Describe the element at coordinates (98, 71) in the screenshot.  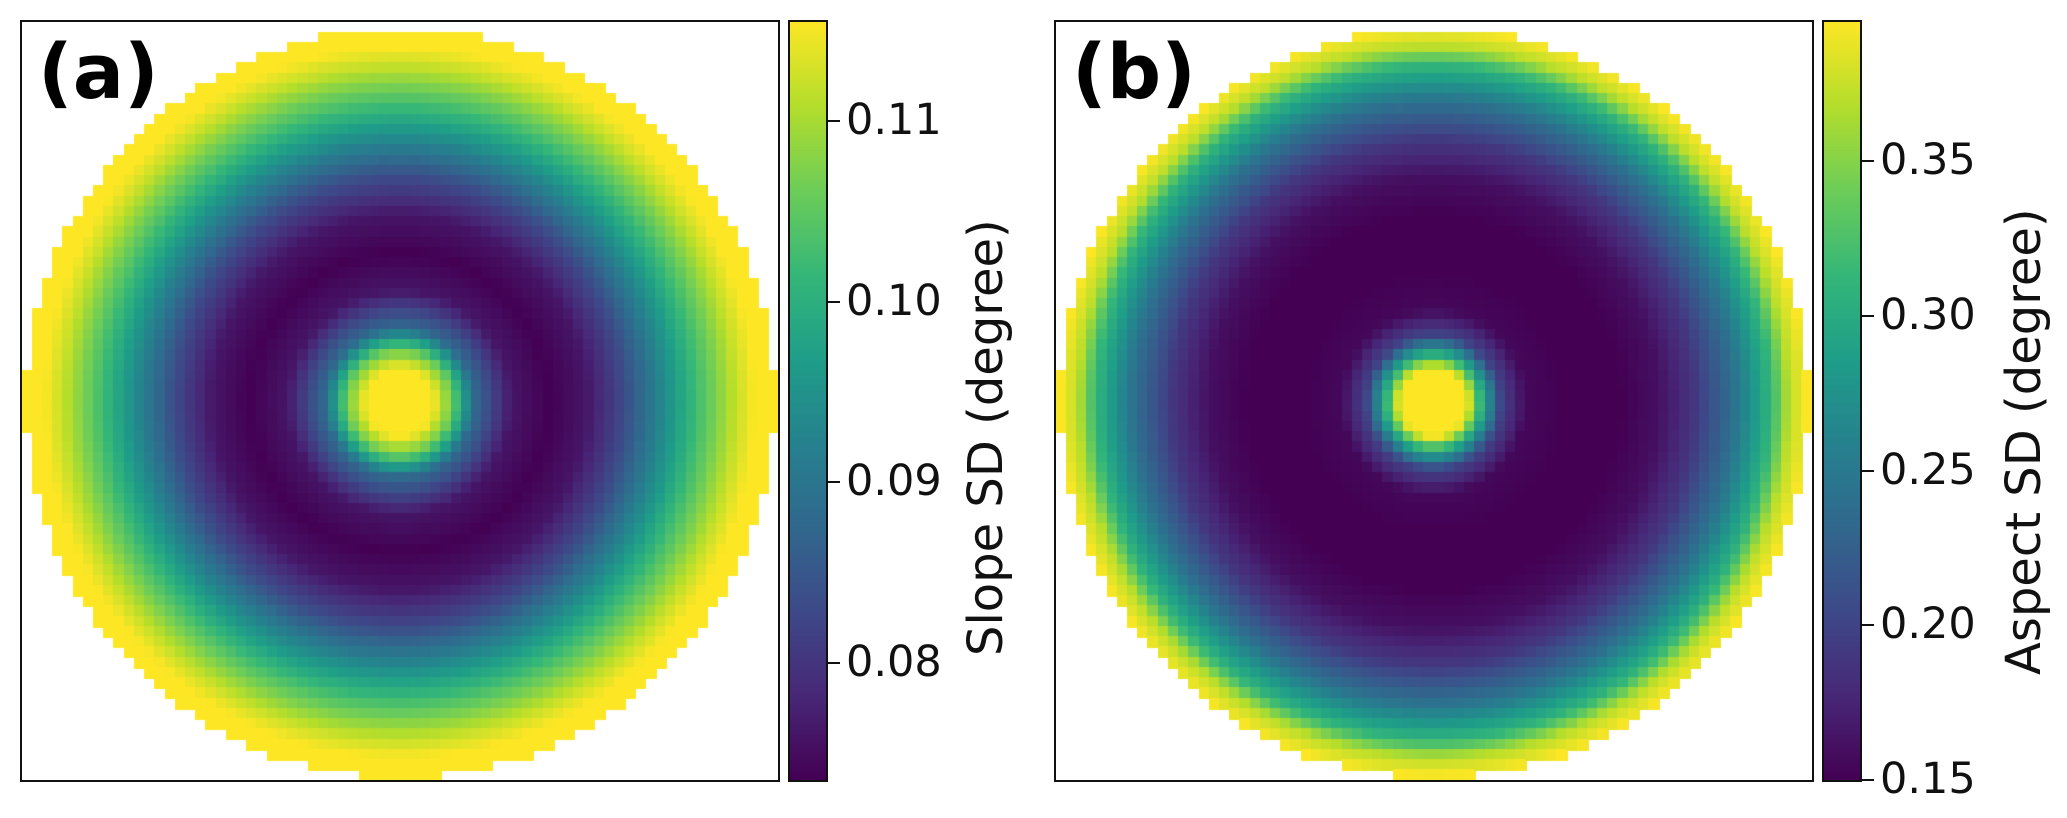
I see `panel-label-a: (a)` at that location.